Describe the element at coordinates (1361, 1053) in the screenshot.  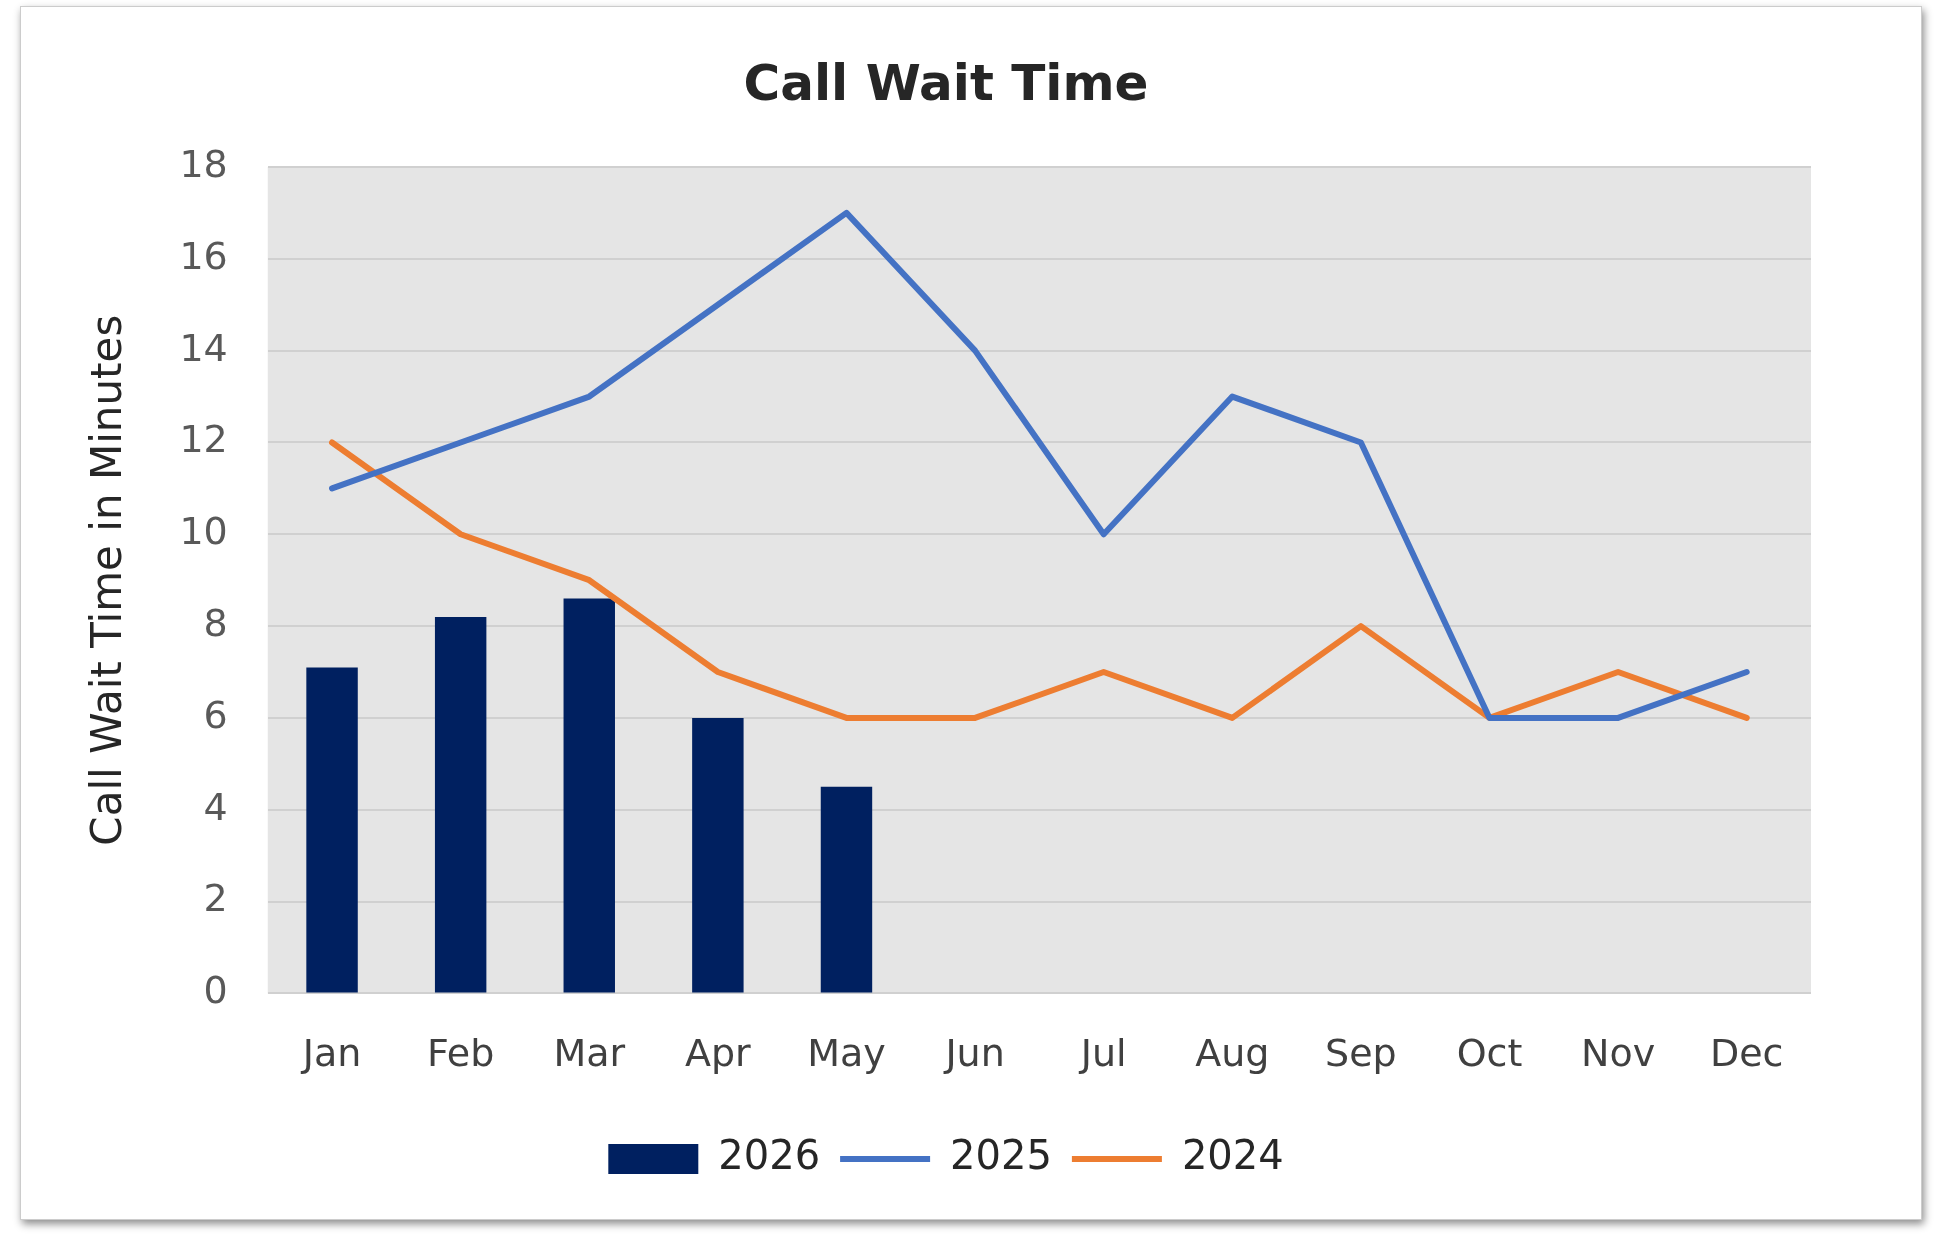
I see `x-tick-label: Sep` at that location.